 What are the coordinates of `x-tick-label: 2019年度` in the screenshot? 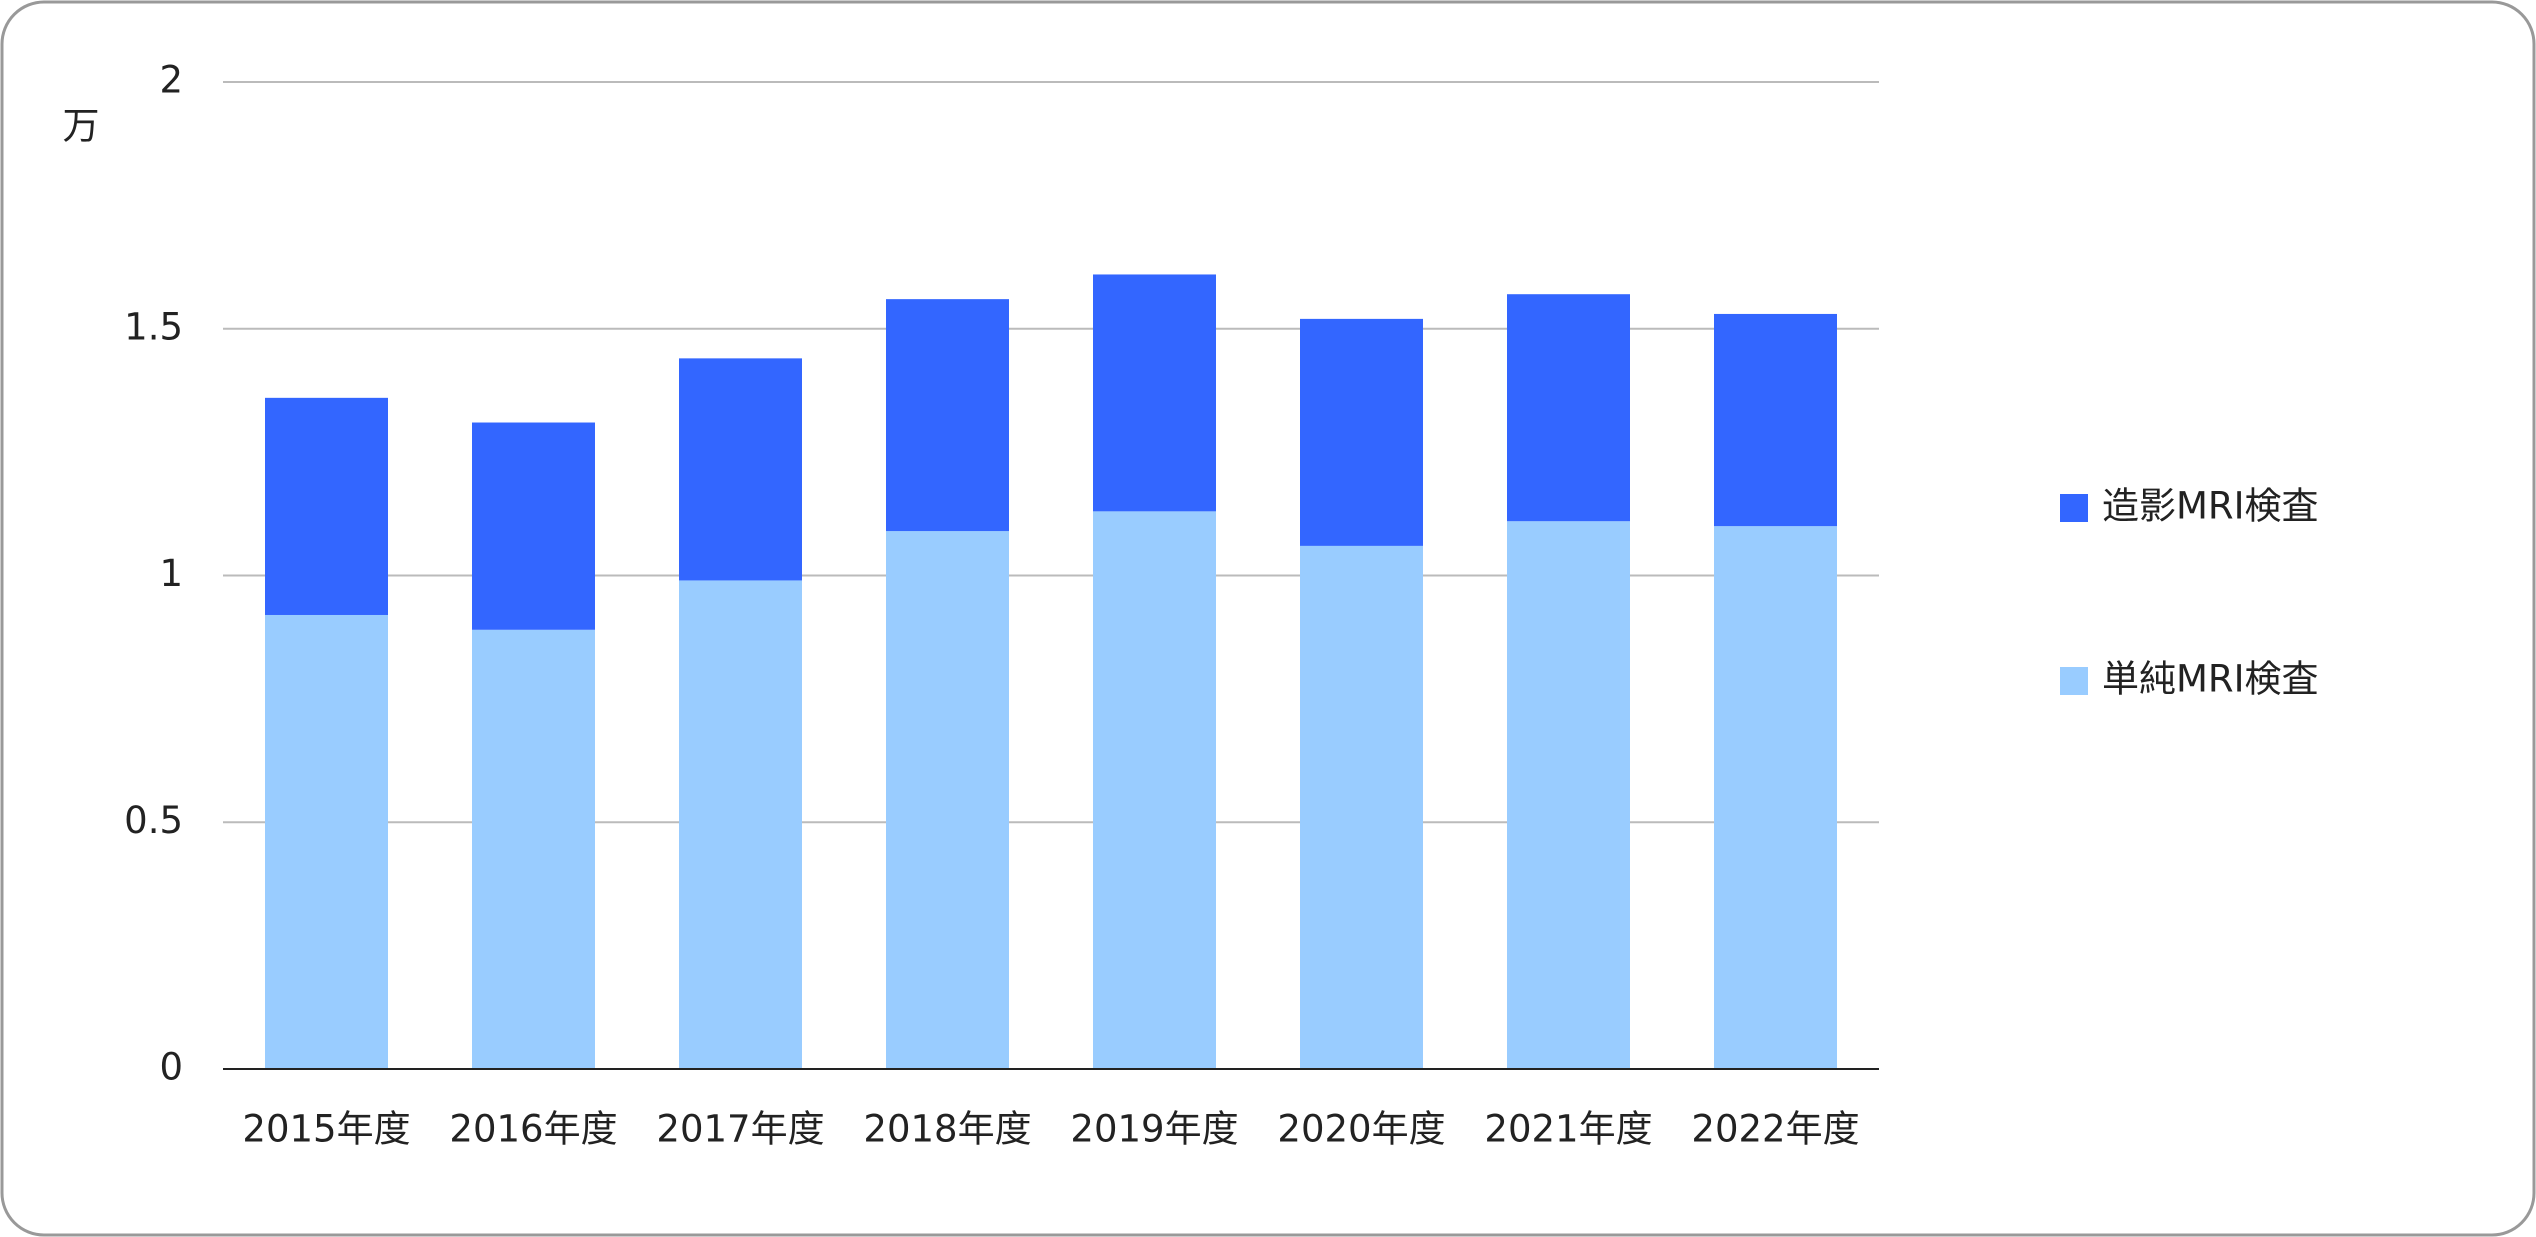 It's located at (1154, 1129).